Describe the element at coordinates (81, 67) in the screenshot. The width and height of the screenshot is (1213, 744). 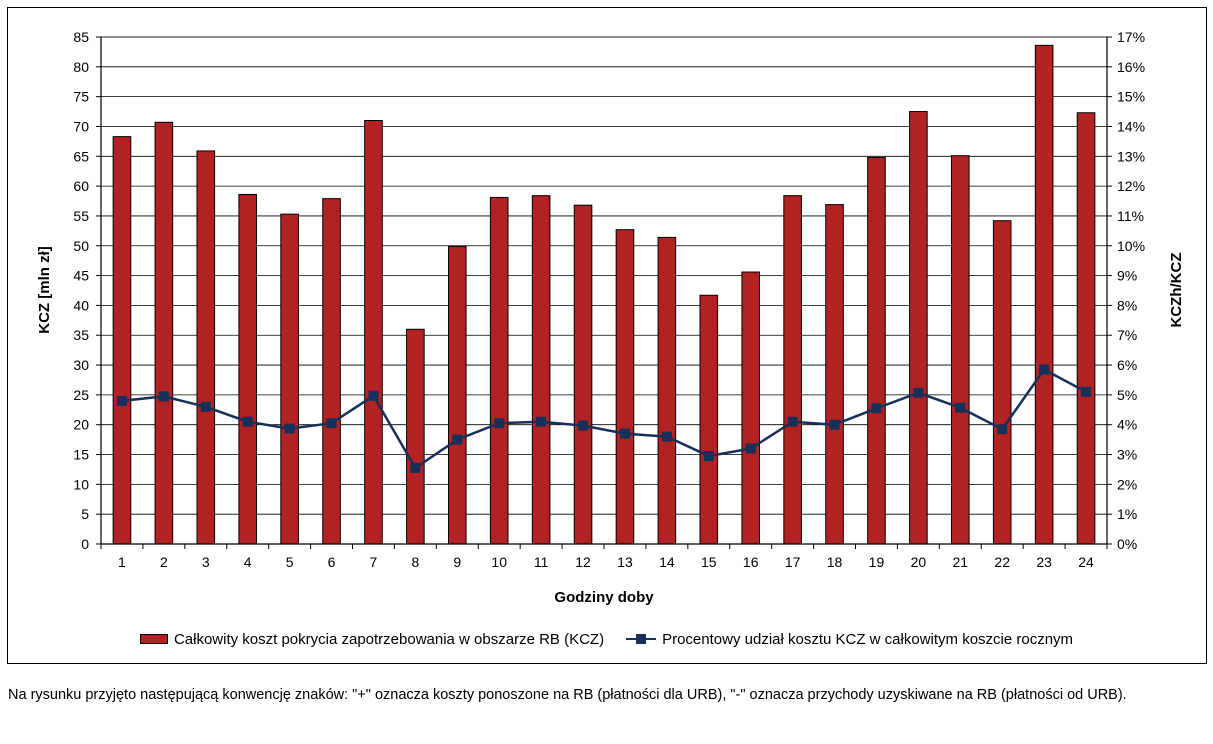
I see `y-tick-label: 80` at that location.